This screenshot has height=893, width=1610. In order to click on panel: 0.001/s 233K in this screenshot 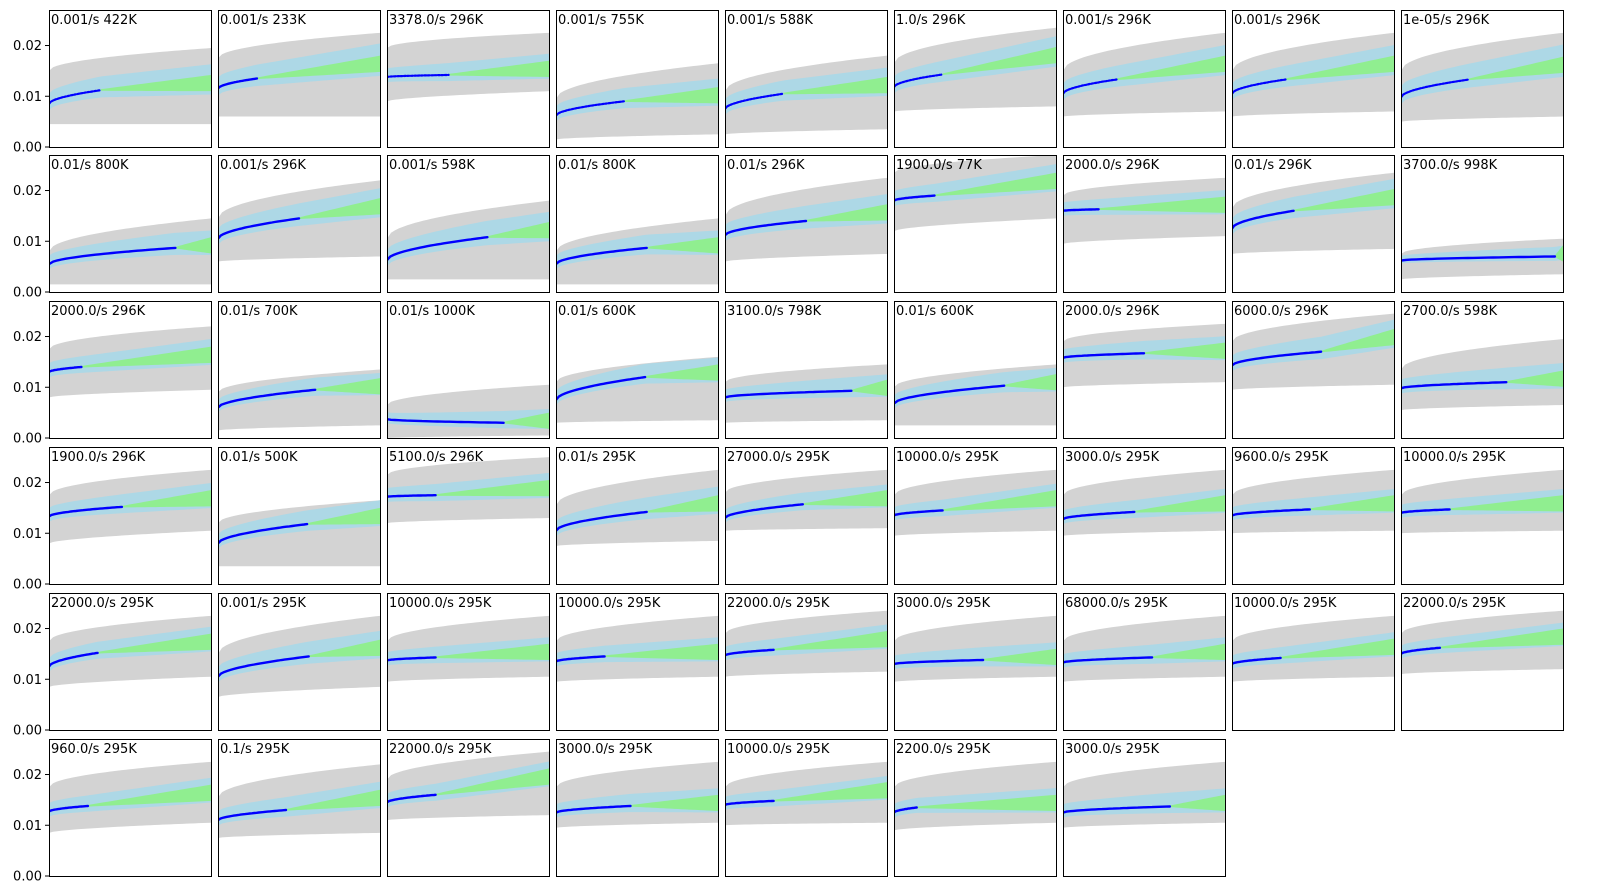, I will do `click(299, 79)`.